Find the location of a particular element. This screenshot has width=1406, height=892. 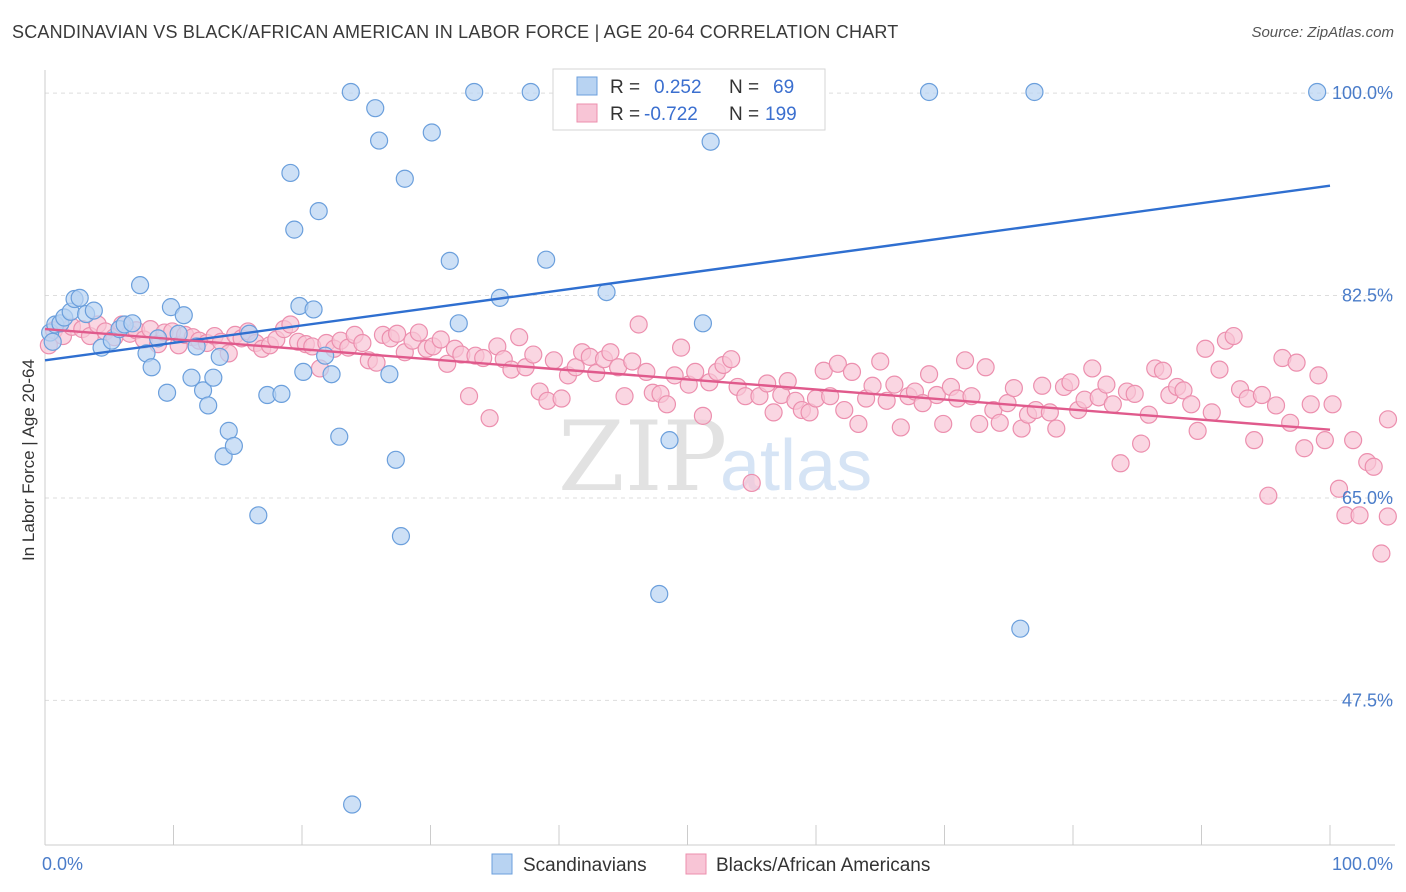

stats-legend: R = 0.252 N = 69 R = -0.722 N = 199 is located at coordinates (689, 99).